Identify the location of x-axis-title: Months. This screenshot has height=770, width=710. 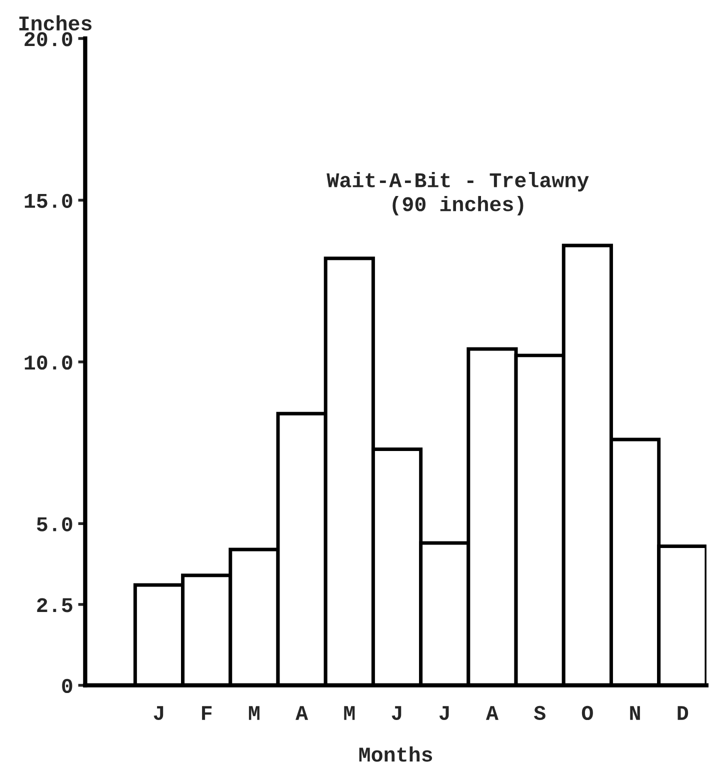
(395, 754).